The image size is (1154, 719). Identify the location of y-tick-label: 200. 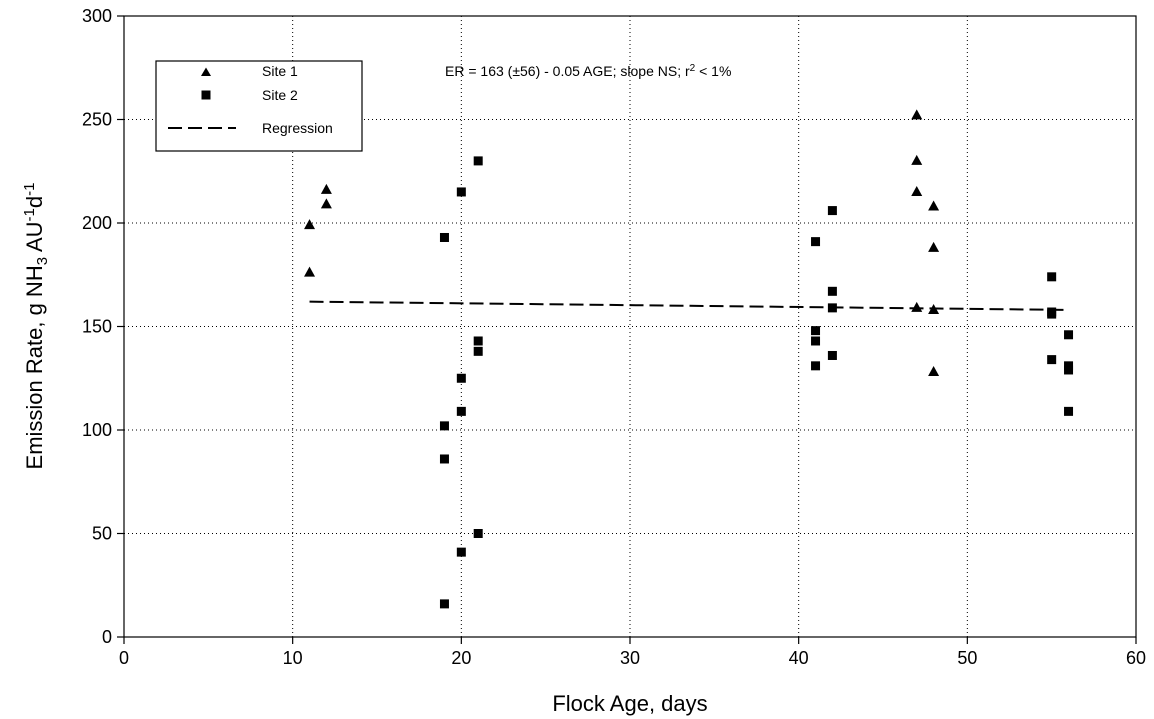
(97, 223).